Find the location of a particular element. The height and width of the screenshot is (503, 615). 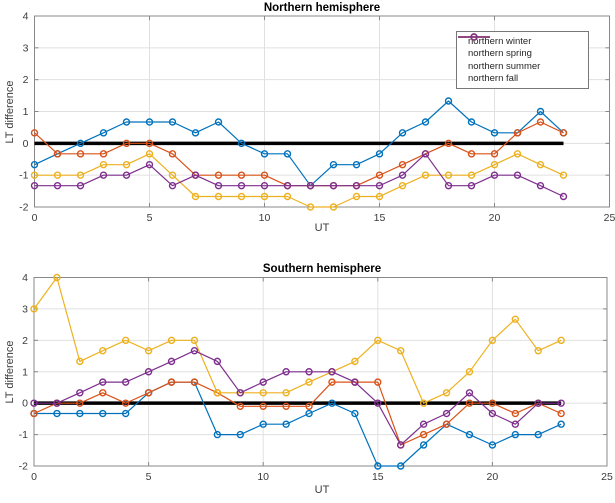

y-tick-label: 2 is located at coordinates (26, 80).